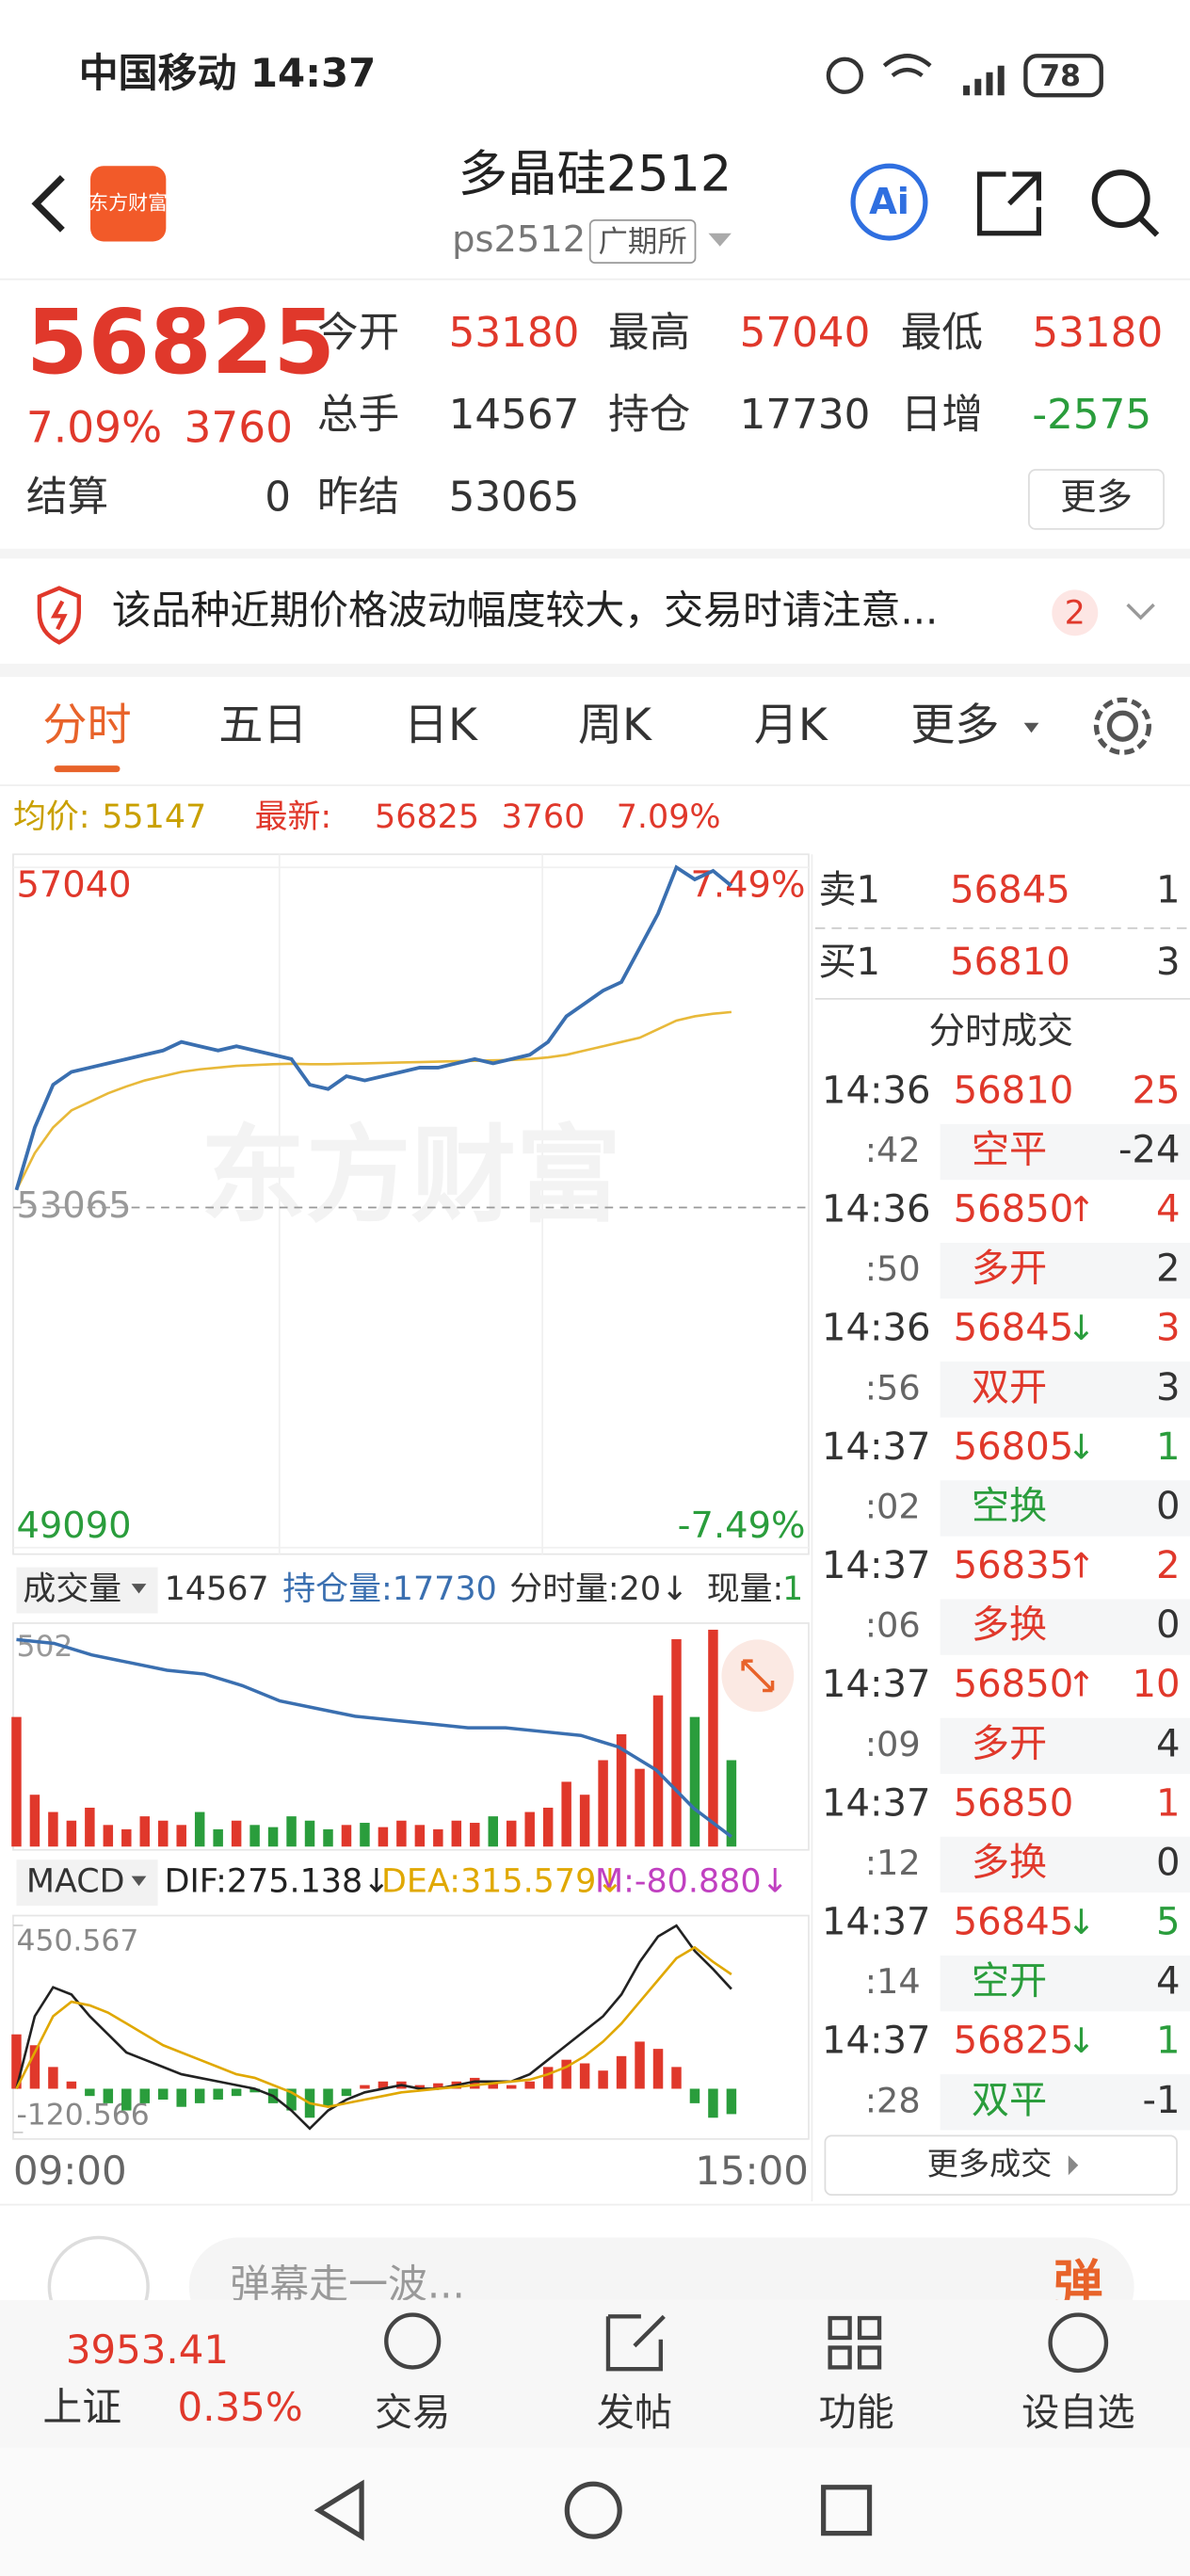  What do you see at coordinates (1125, 203) in the screenshot?
I see `search-button` at bounding box center [1125, 203].